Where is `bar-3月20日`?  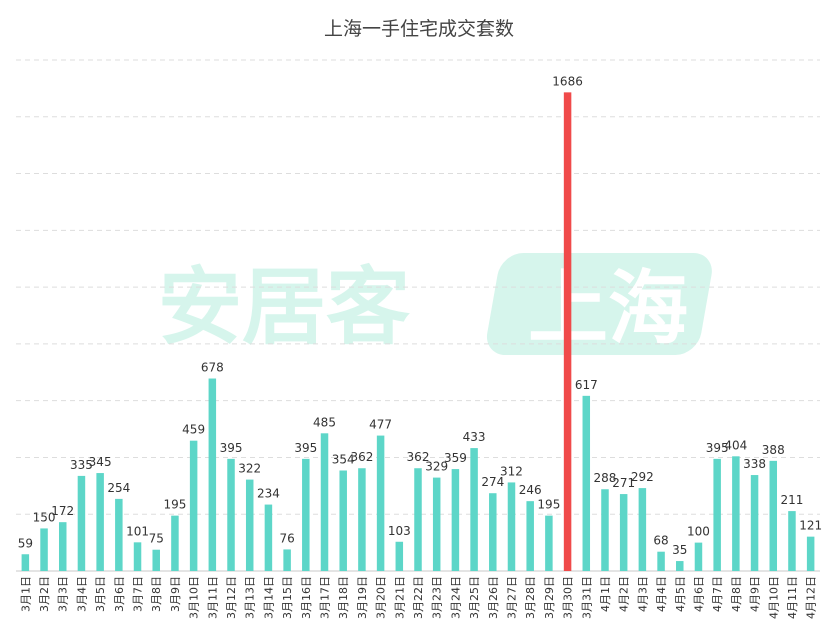 bar-3月20日 is located at coordinates (380, 503).